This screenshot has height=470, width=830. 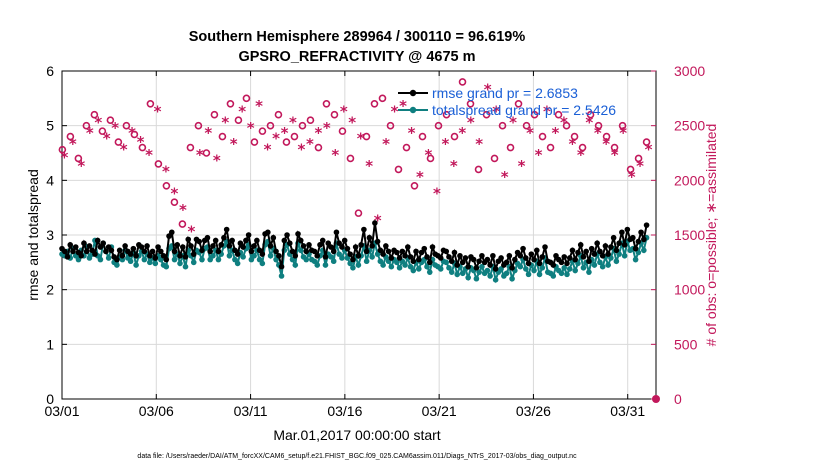 I want to click on y-tick-label: 5, so click(x=50, y=126).